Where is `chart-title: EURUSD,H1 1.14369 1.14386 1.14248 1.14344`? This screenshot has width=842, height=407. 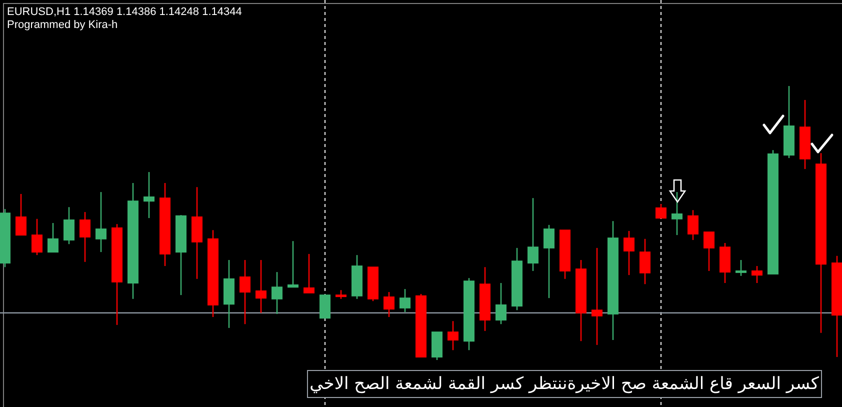
chart-title: EURUSD,H1 1.14369 1.14386 1.14248 1.14344 is located at coordinates (124, 12).